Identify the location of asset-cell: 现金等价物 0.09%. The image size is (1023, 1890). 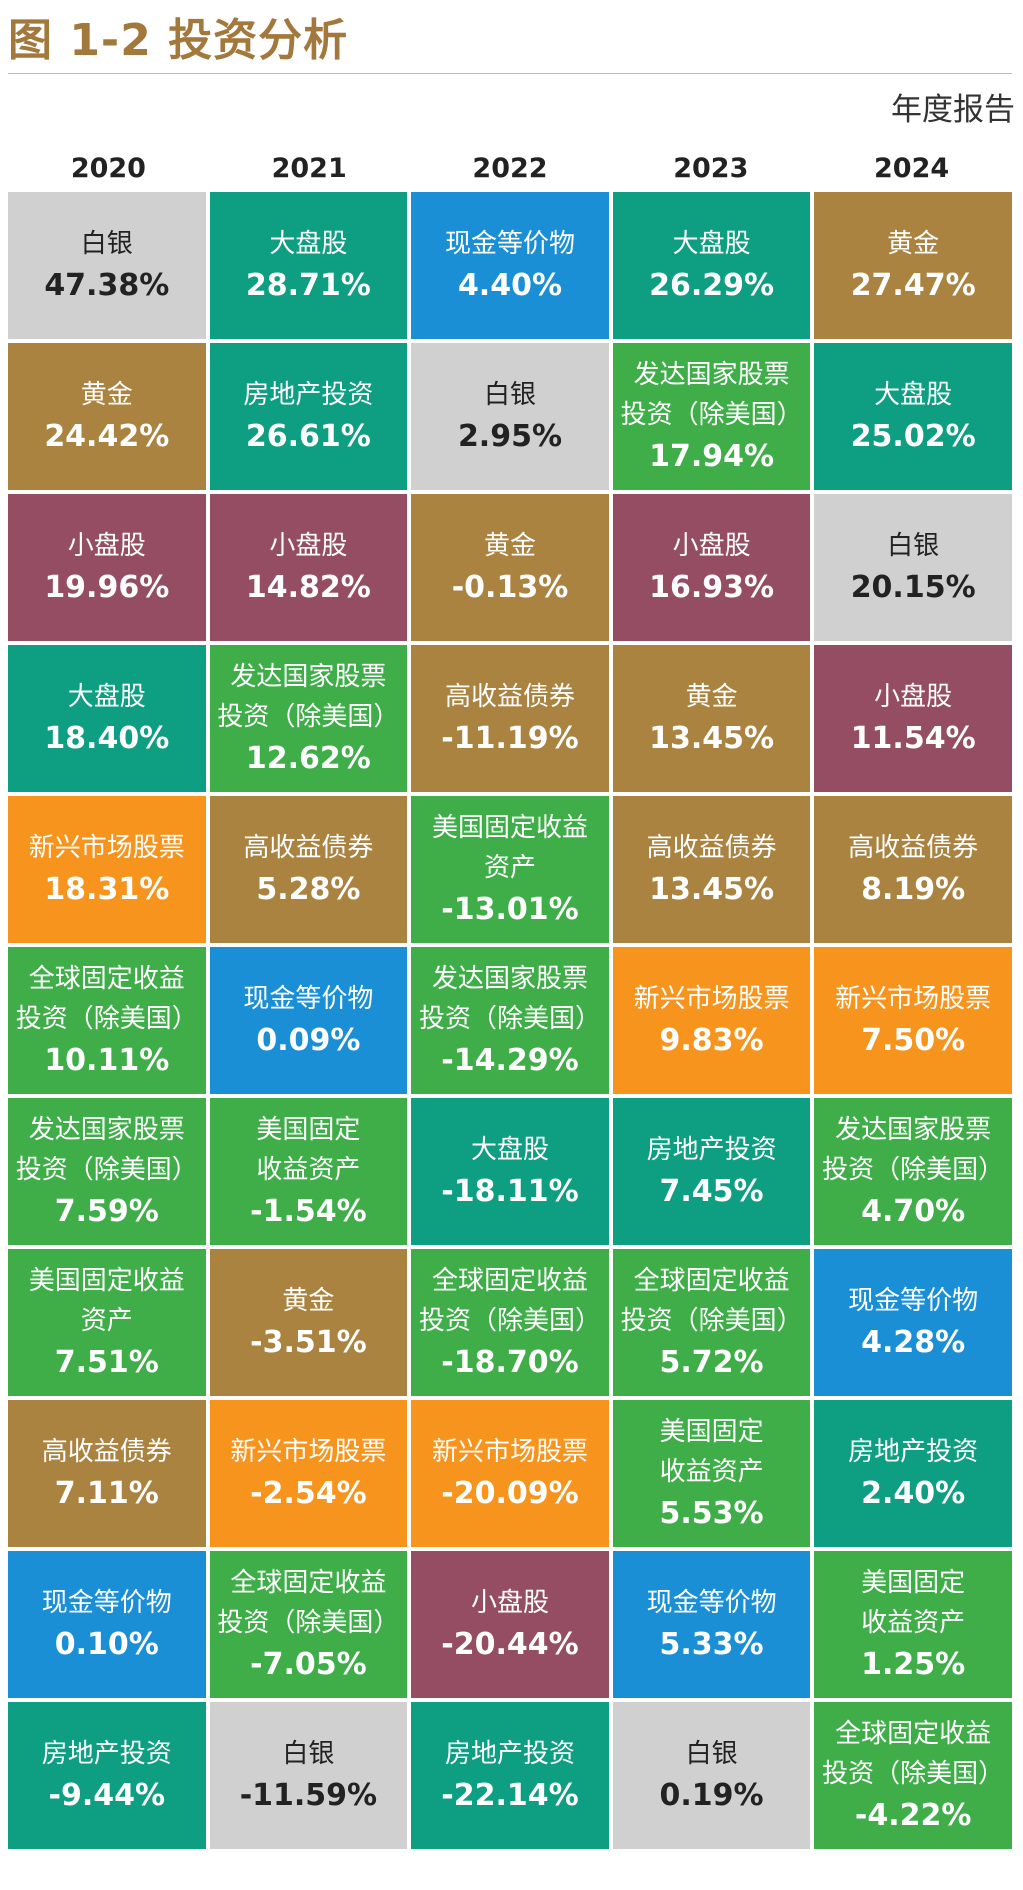
(308, 1020).